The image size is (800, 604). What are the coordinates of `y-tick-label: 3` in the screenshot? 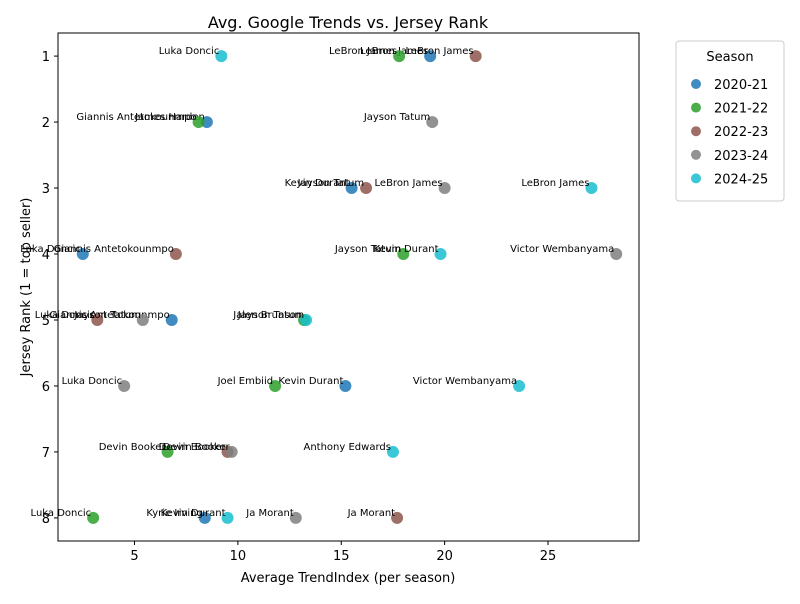 It's located at (46, 189).